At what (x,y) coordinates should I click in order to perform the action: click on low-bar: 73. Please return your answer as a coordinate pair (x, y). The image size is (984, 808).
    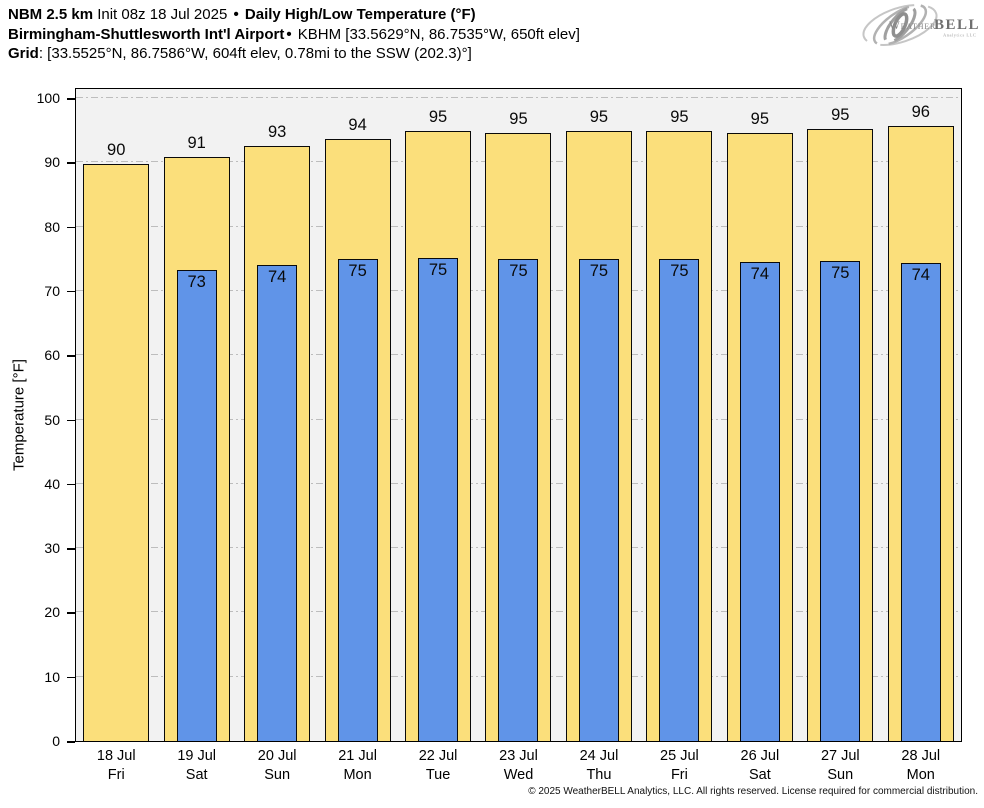
    Looking at the image, I should click on (196, 505).